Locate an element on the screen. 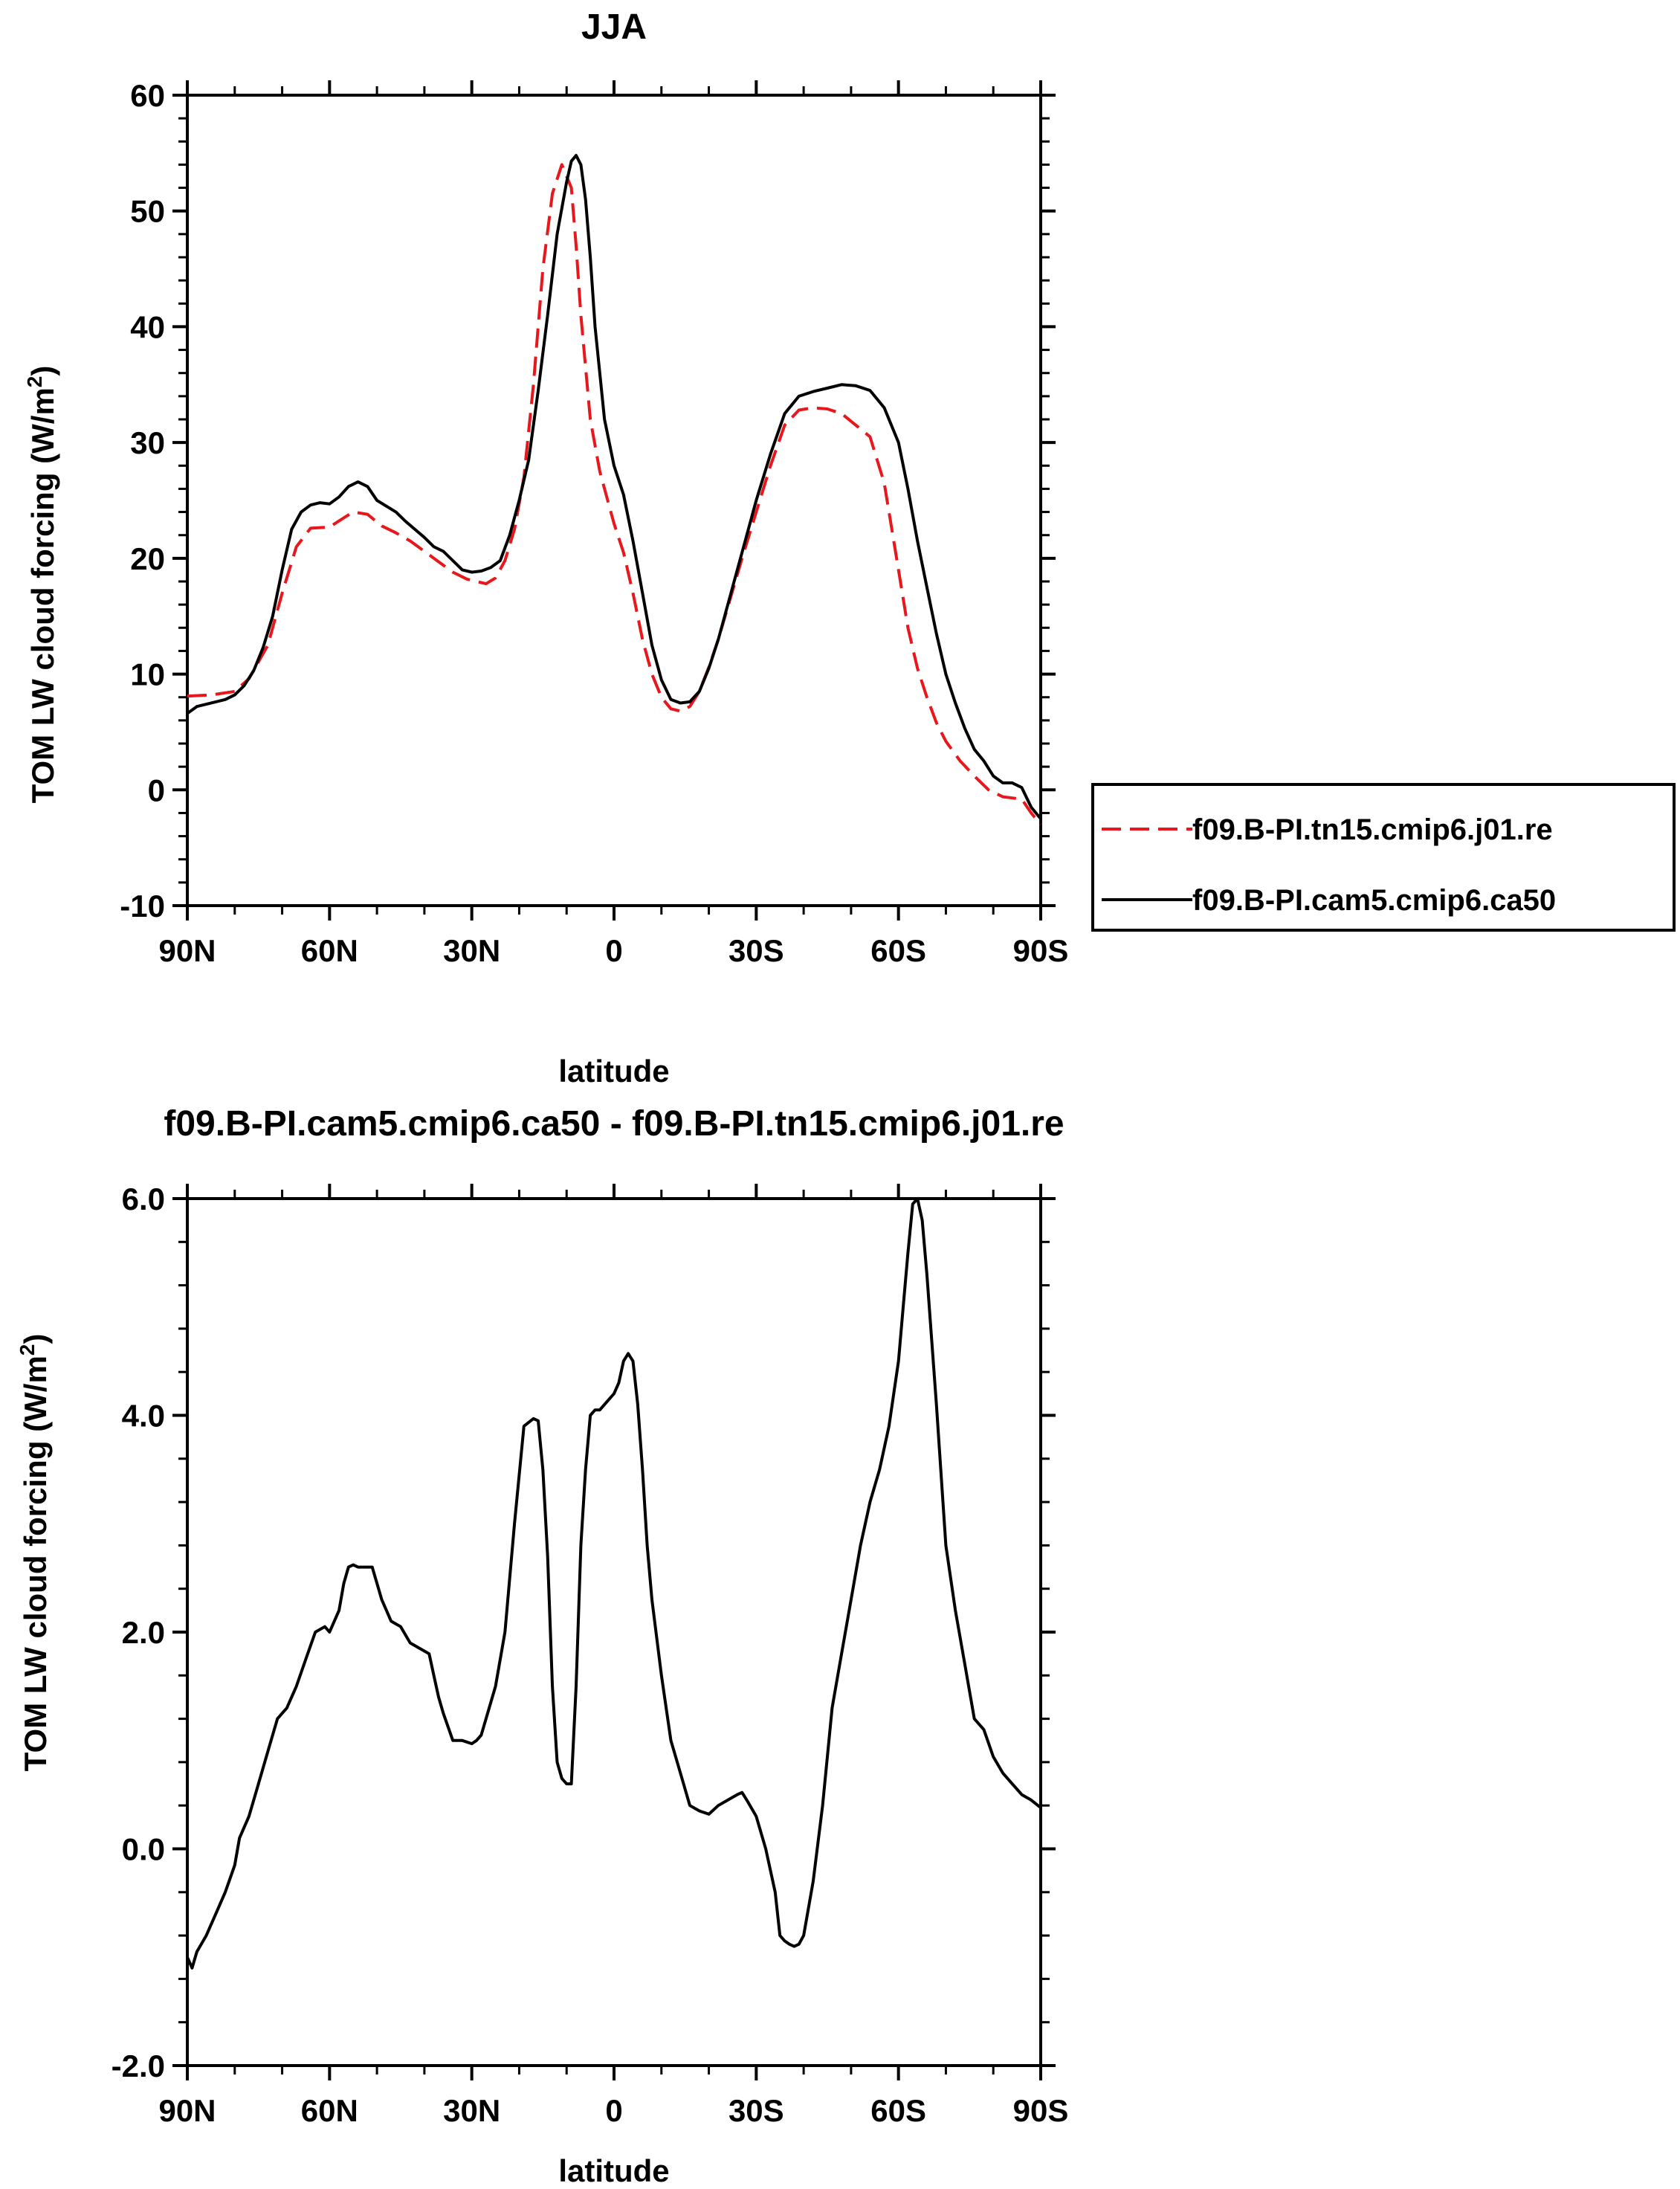 The image size is (1680, 2189). y-tick-label: 60 is located at coordinates (148, 95).